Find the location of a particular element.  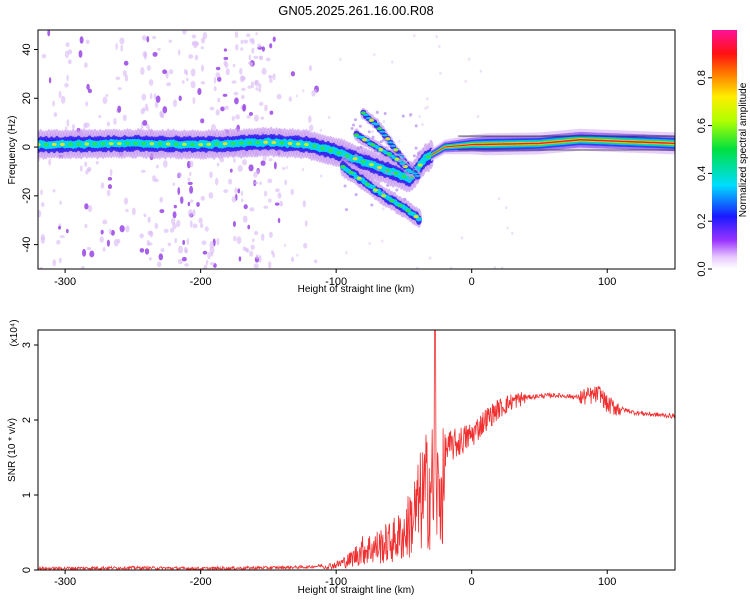

snr-scale-label: (x10⁴) is located at coordinates (14, 332).